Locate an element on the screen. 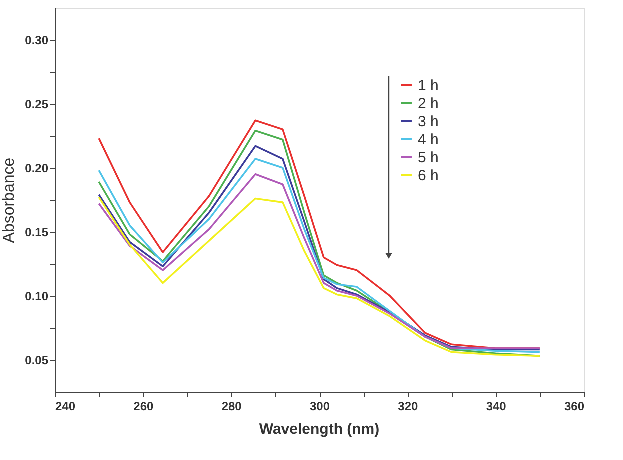  x-tick-label: 240 is located at coordinates (66, 407).